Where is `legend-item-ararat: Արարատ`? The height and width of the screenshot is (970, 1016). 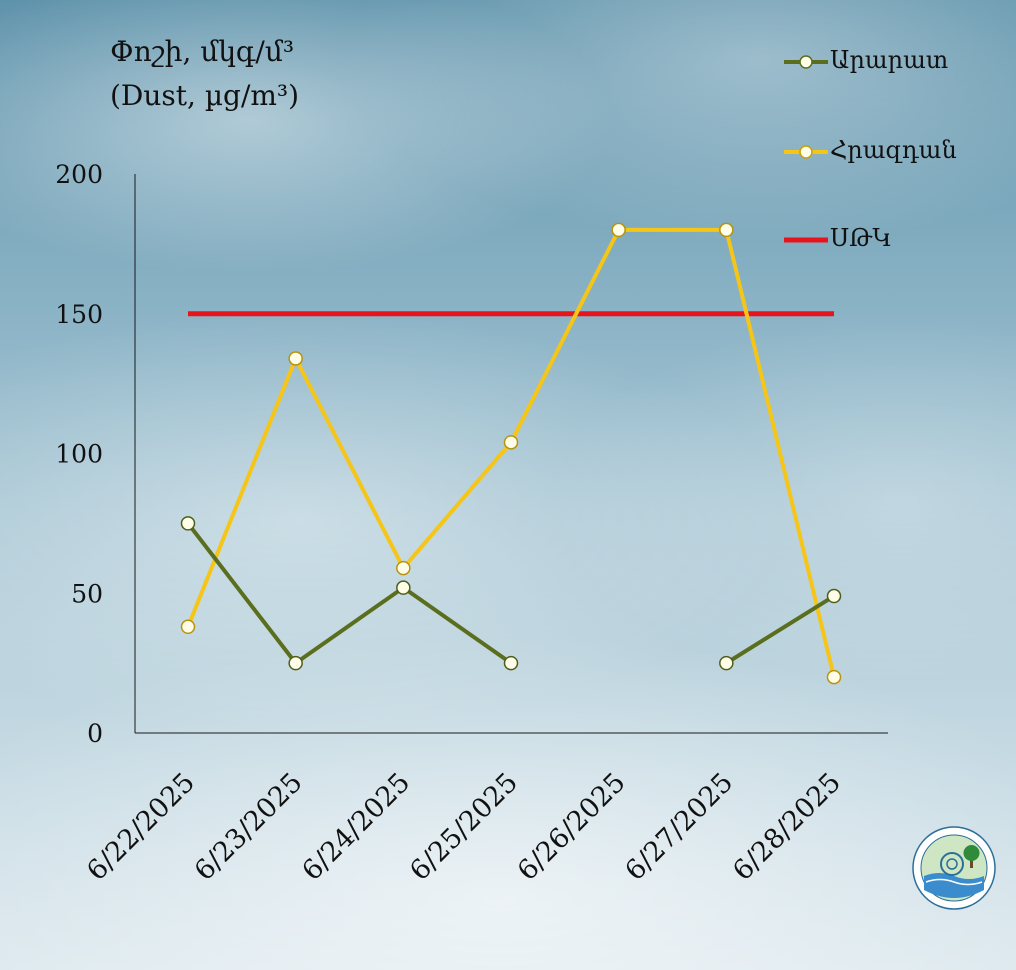 legend-item-ararat: Արարատ is located at coordinates (894, 62).